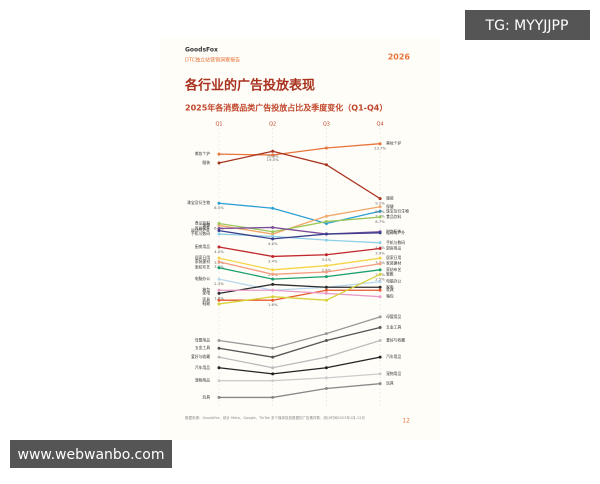  Describe the element at coordinates (206, 299) in the screenshot. I see `series-label-left: 家具` at that location.